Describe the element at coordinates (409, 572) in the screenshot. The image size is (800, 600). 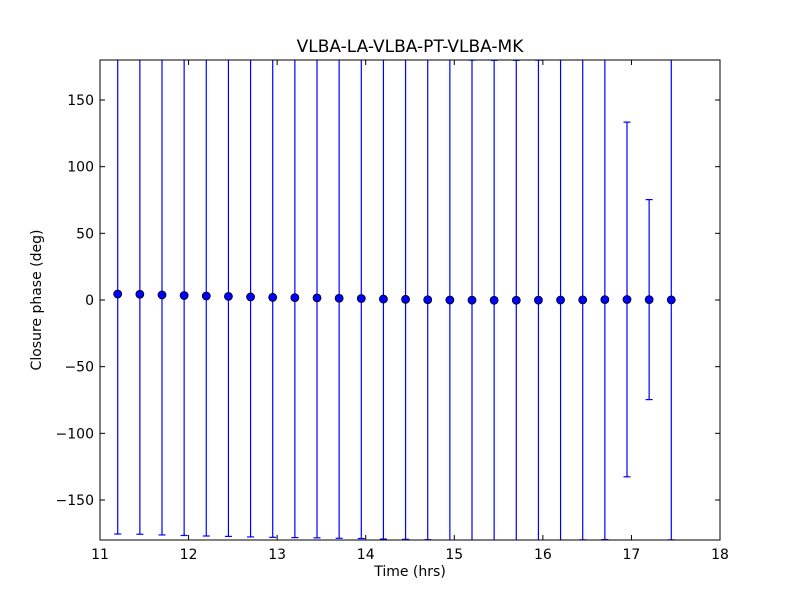
I see `x-axis-label: Time (hrs)` at that location.